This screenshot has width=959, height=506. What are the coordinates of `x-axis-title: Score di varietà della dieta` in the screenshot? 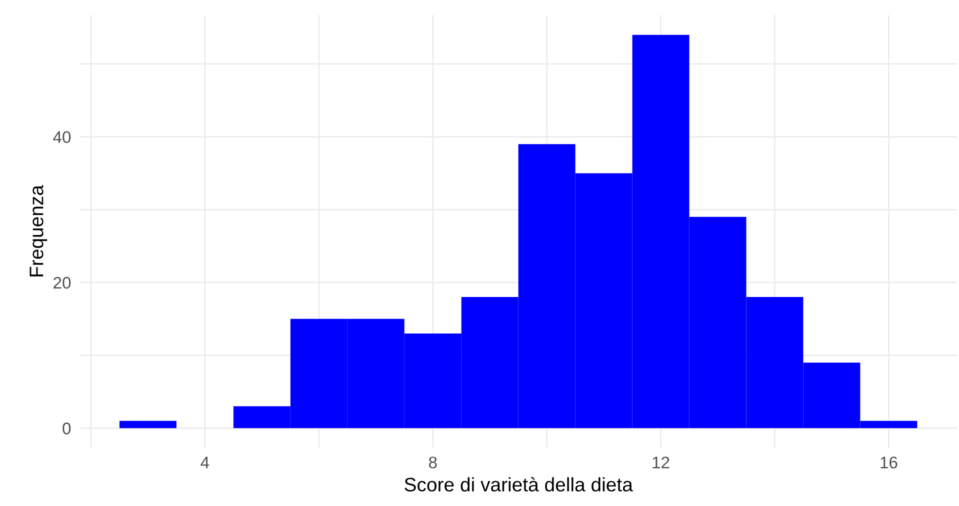 It's located at (518, 484).